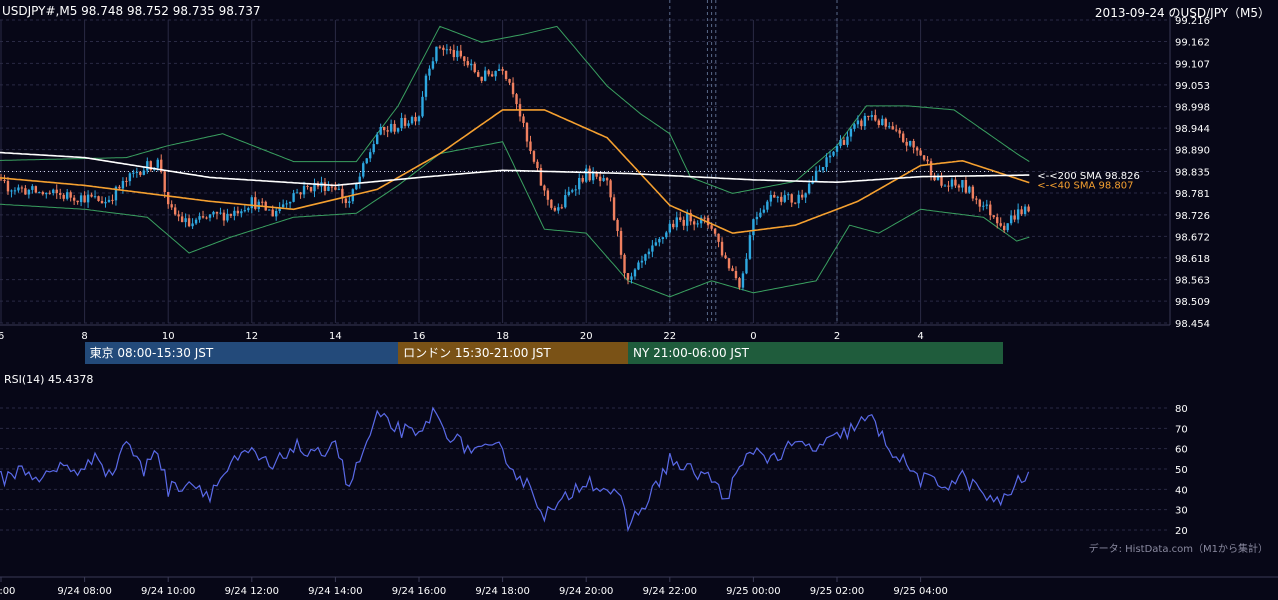  Describe the element at coordinates (1181, 511) in the screenshot. I see `rsi-tick-label: 30` at that location.